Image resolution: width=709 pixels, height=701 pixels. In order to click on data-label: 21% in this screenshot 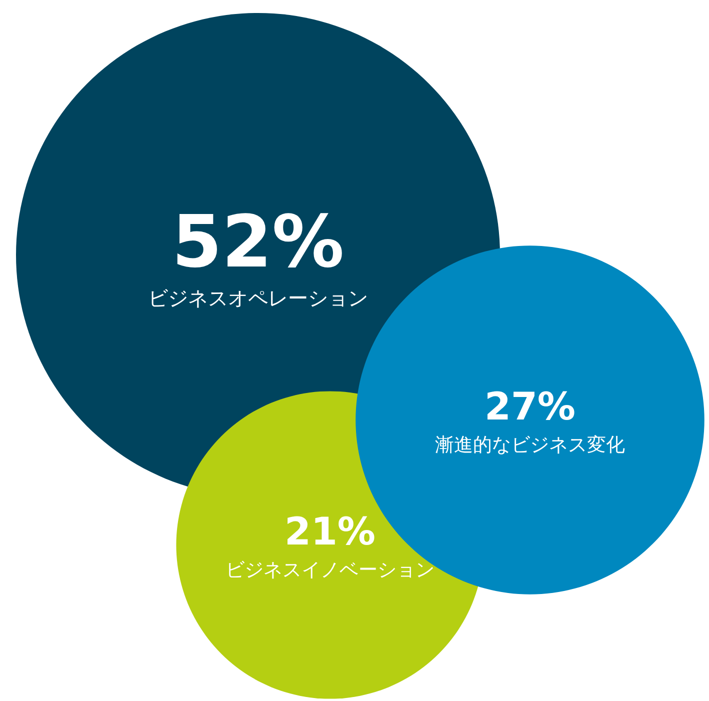, I will do `click(330, 532)`.